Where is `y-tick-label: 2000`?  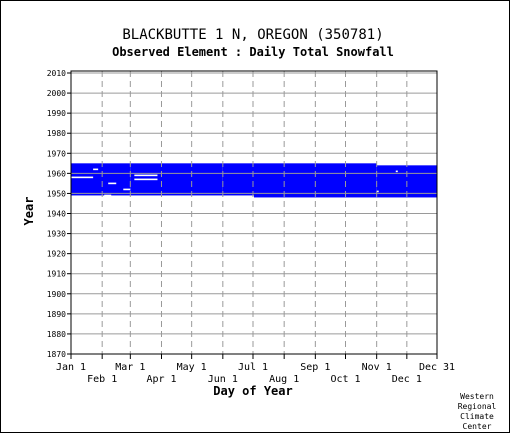
y-tick-label: 2000 is located at coordinates (56, 93).